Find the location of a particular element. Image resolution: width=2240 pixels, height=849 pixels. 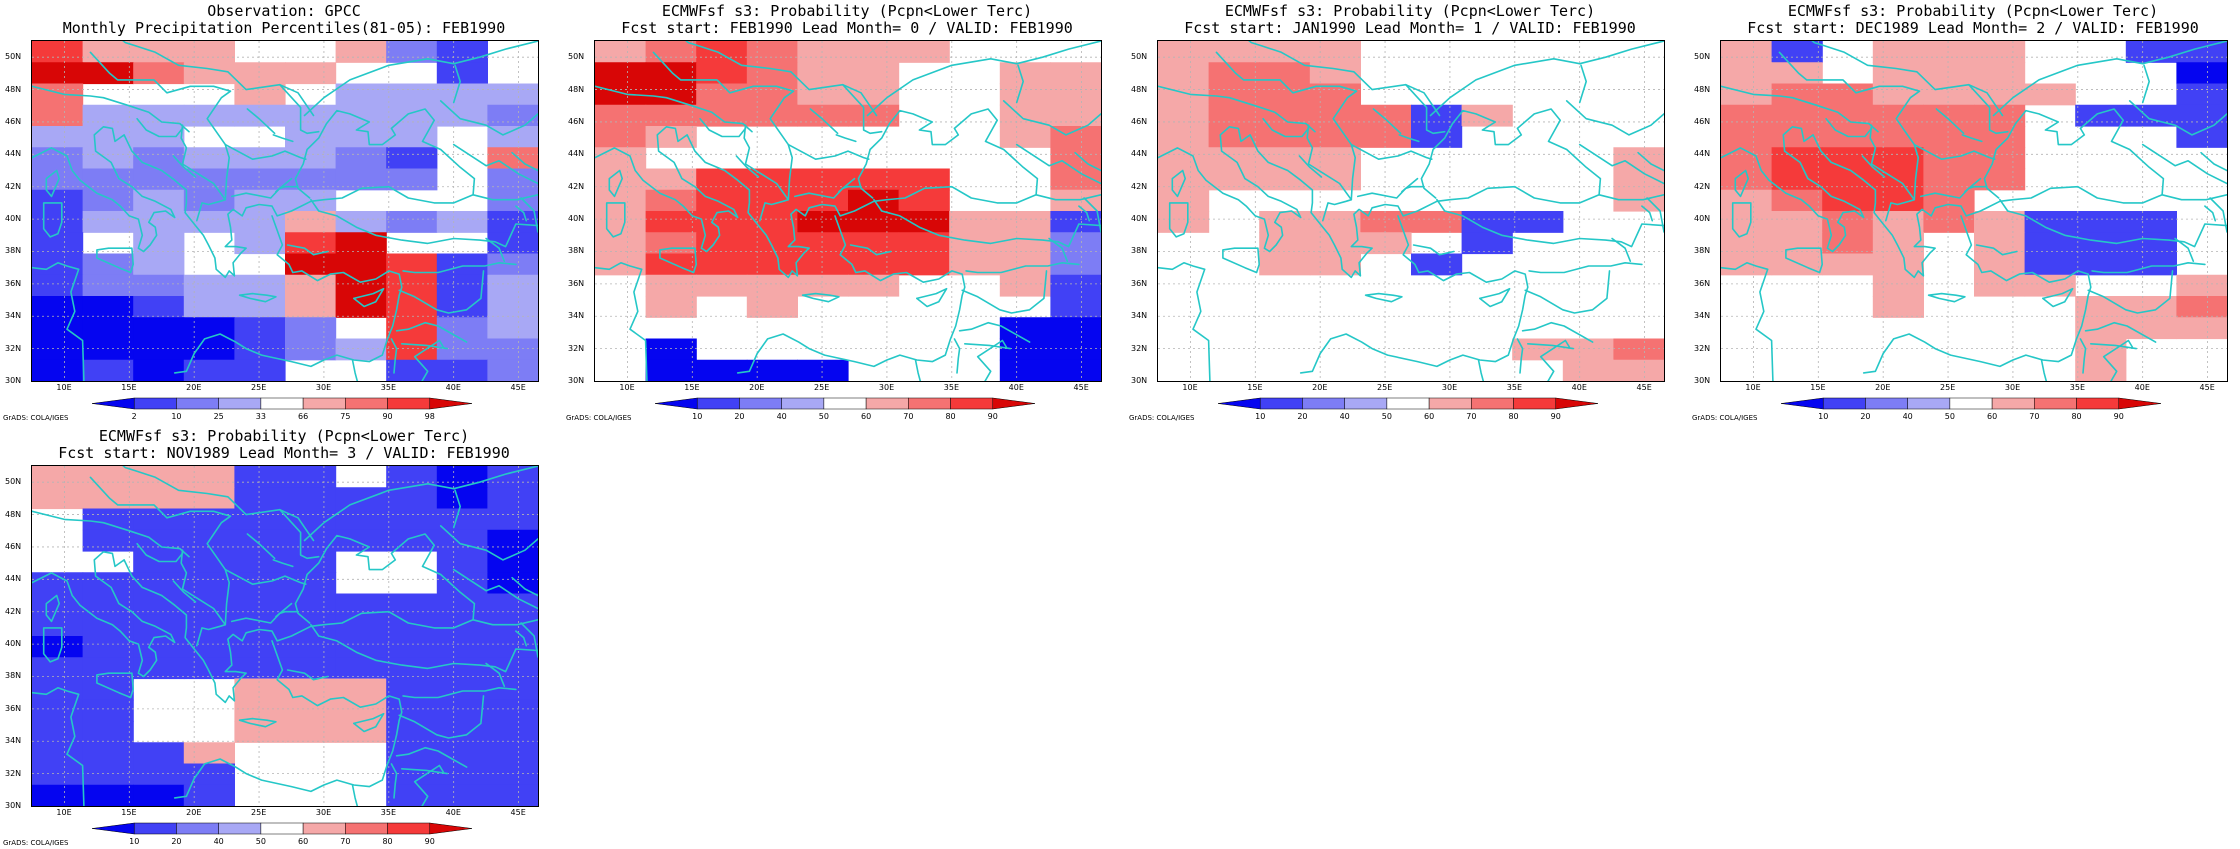

colorbar-label: 70 is located at coordinates (2034, 416).